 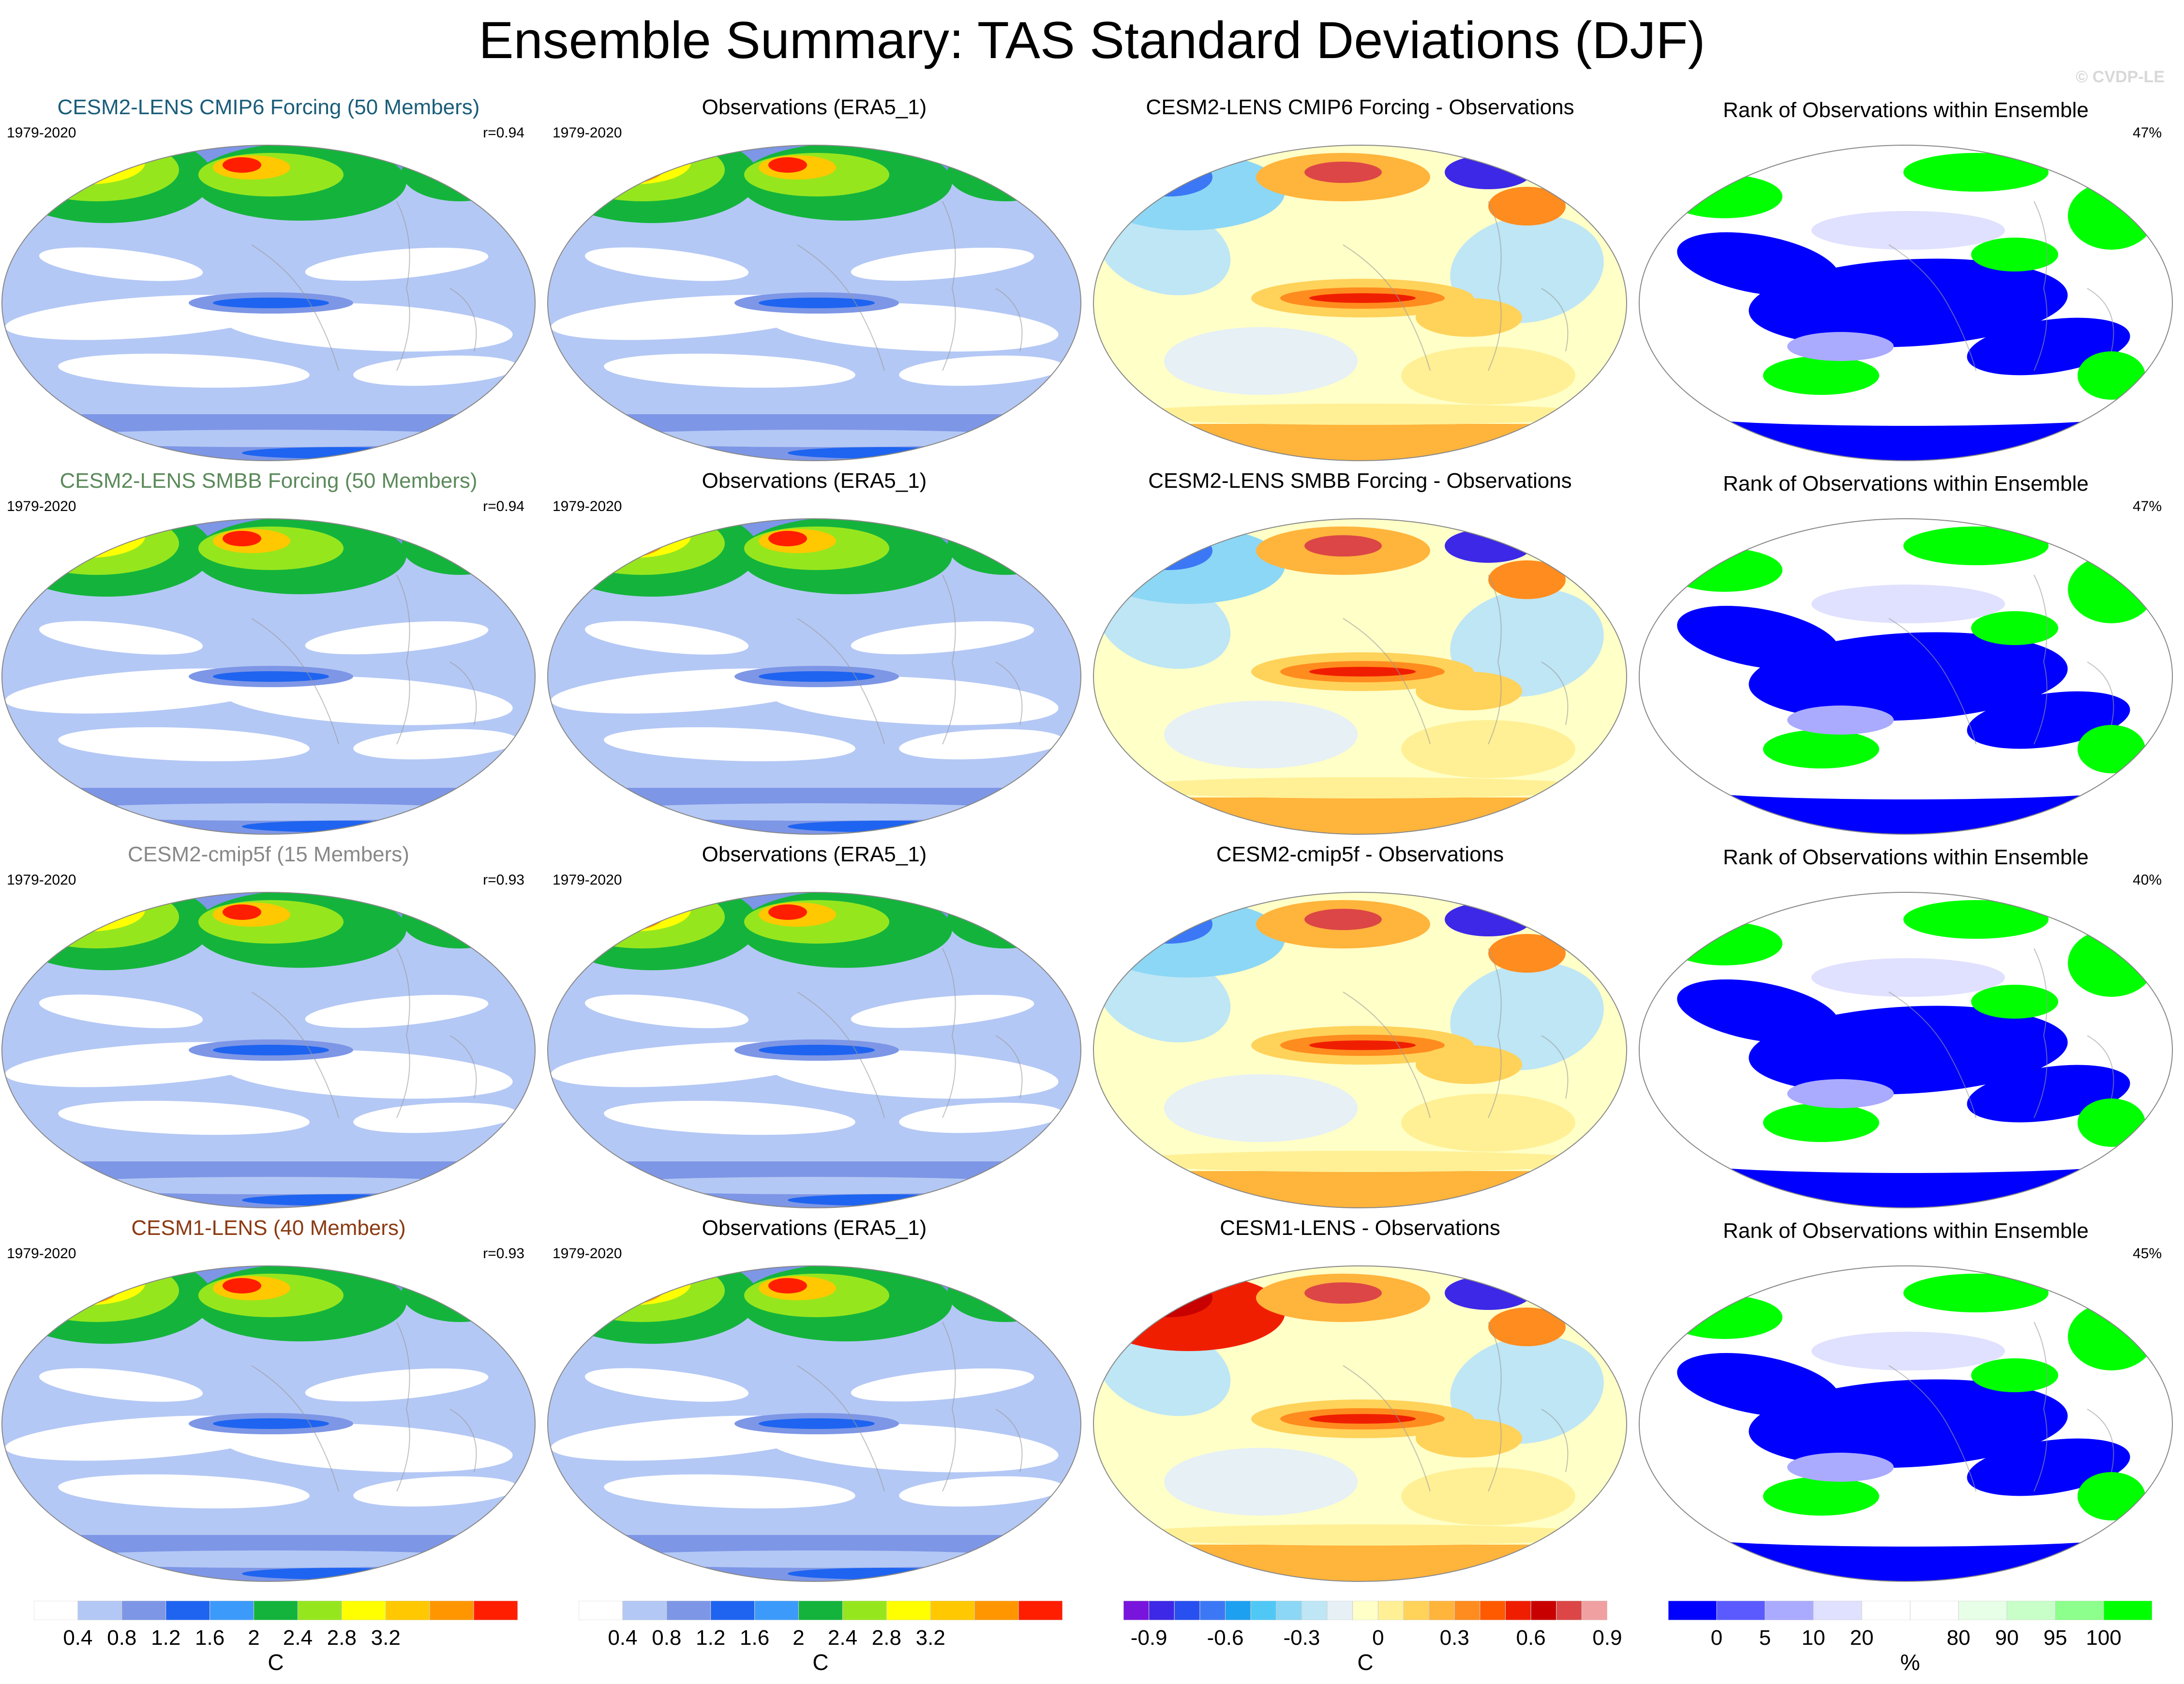 What do you see at coordinates (711, 1638) in the screenshot?
I see `colorbar-tick-label: 1.2` at bounding box center [711, 1638].